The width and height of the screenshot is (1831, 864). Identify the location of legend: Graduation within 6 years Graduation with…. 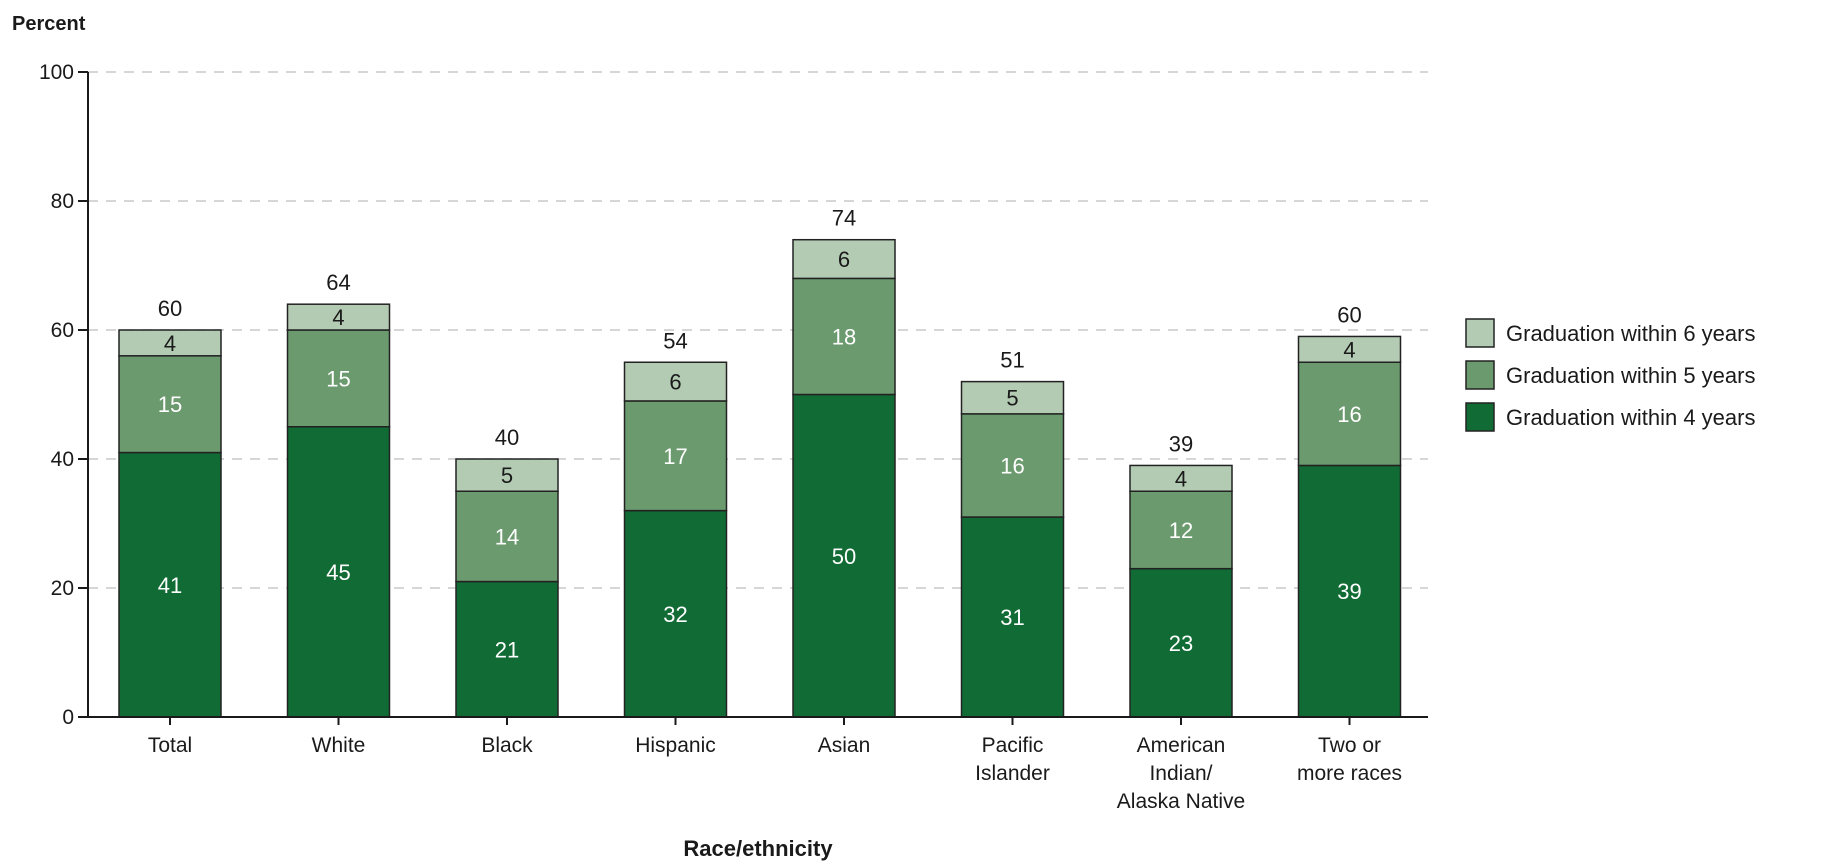
(1610, 375).